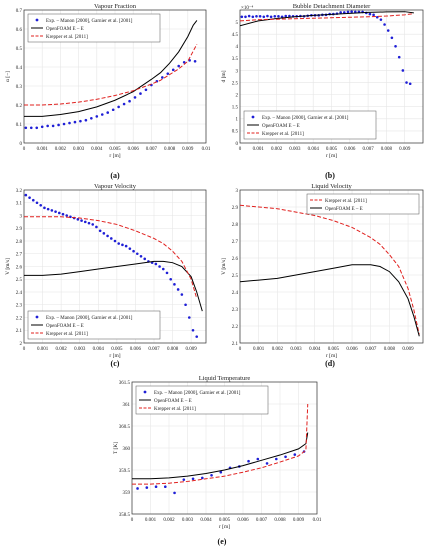 The height and width of the screenshot is (550, 434). What do you see at coordinates (19, 204) in the screenshot?
I see `y-tick-label: 3.1` at bounding box center [19, 204].